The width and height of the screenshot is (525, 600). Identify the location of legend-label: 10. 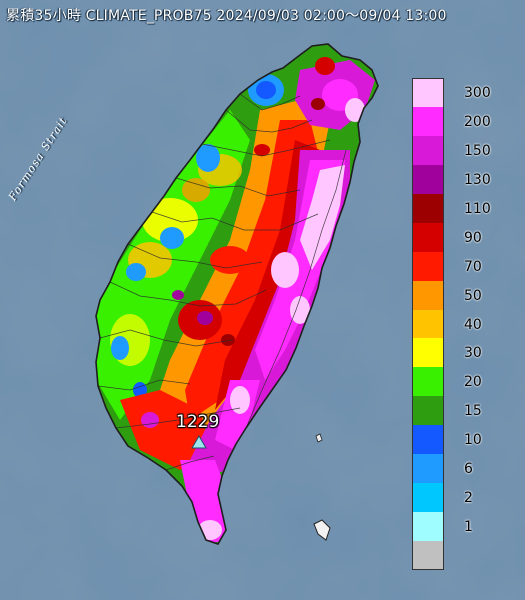
(473, 440).